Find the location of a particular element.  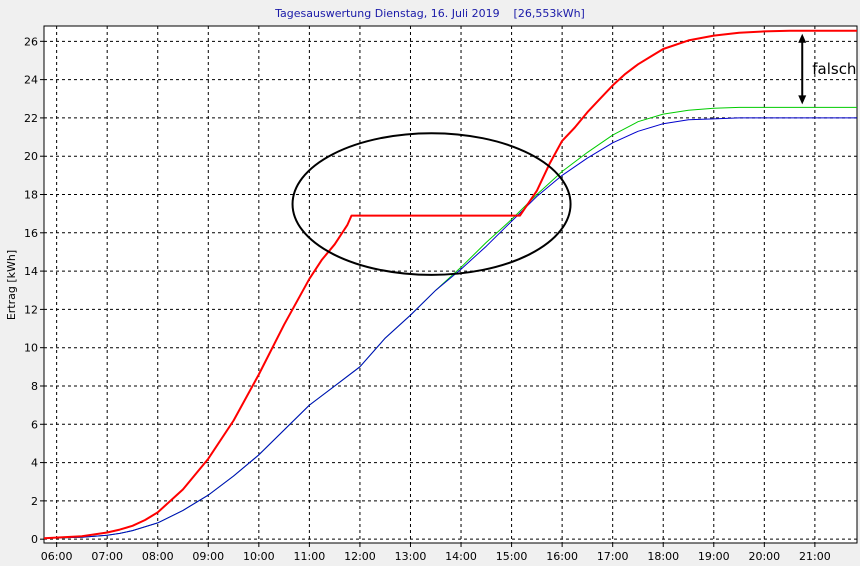

y-tick-label: 0 is located at coordinates (34, 539).